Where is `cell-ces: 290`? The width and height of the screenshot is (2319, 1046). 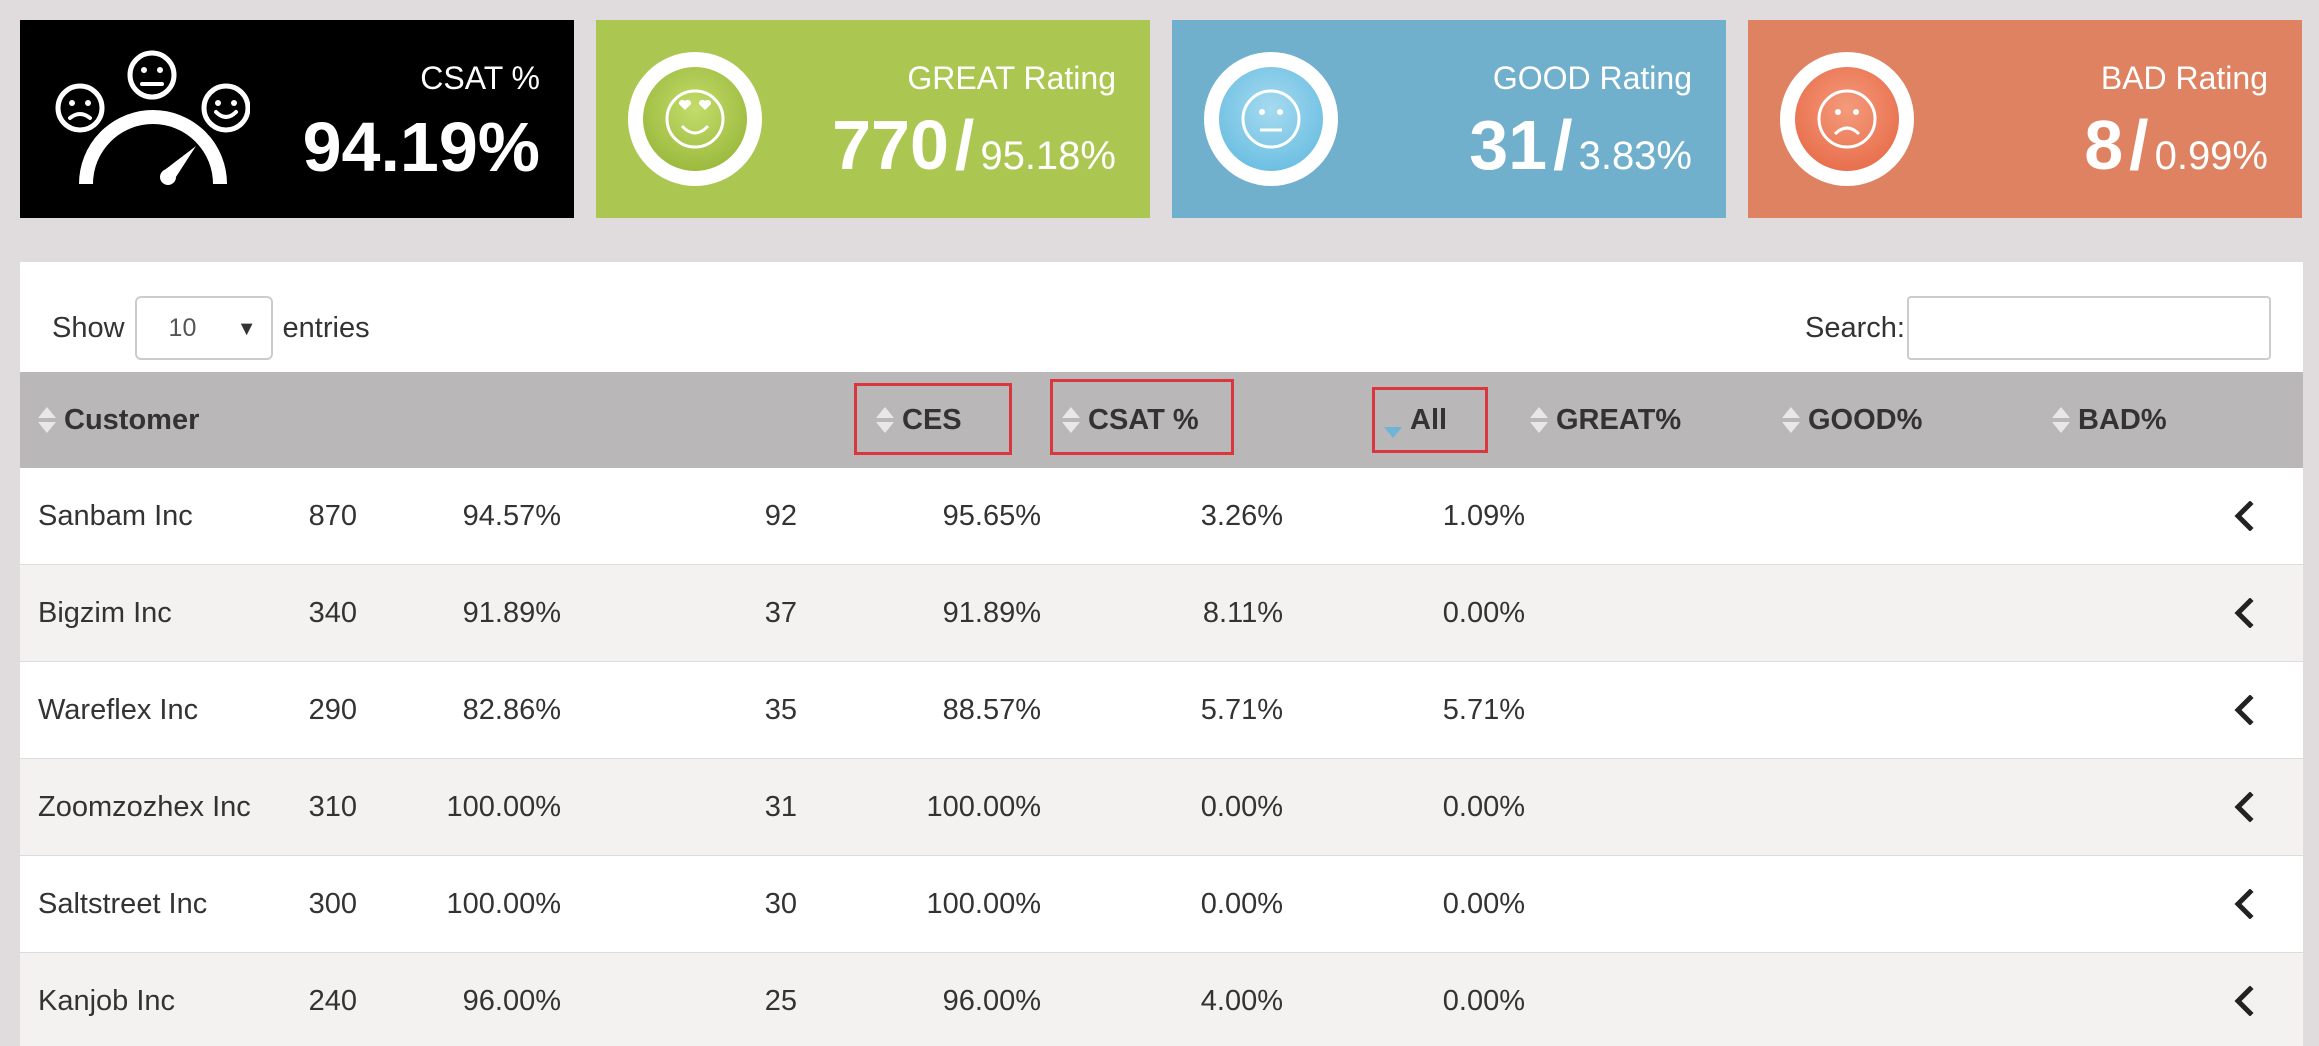 cell-ces: 290 is located at coordinates (332, 709).